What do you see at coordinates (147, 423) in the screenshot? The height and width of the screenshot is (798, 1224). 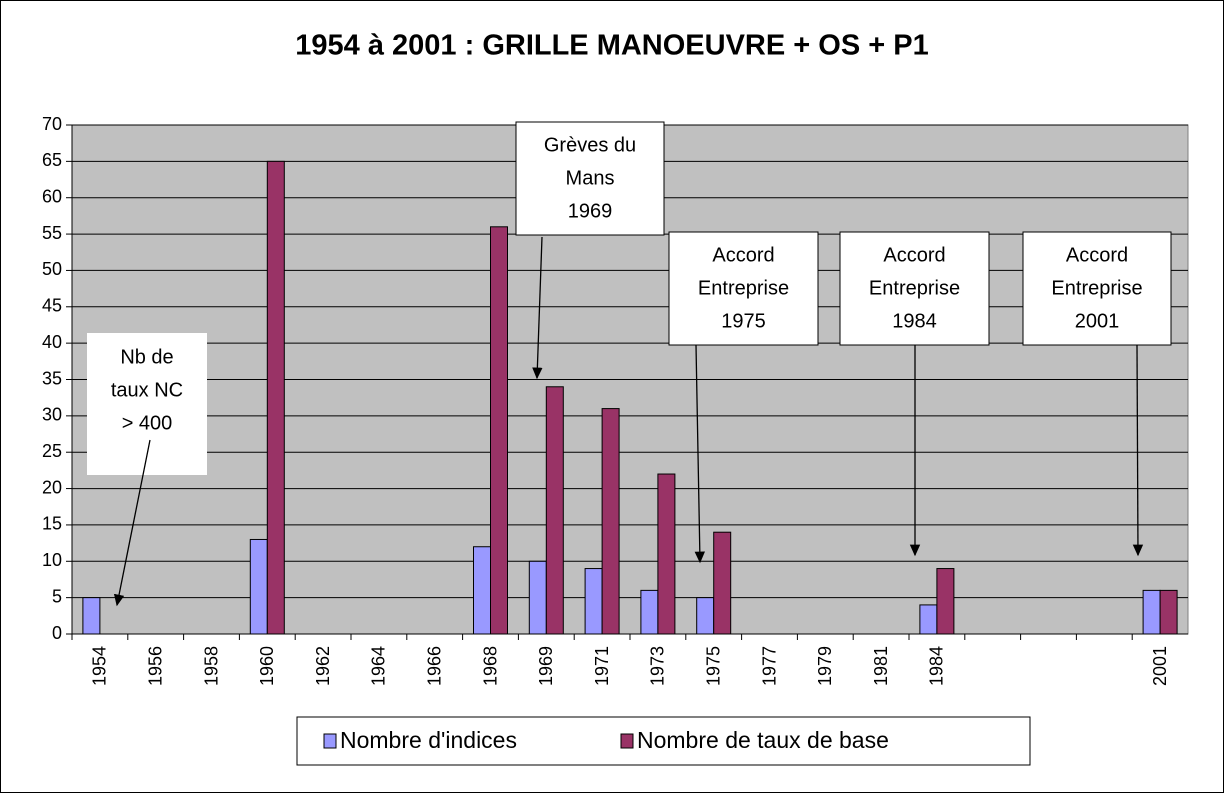 I see `annotation-text: > 400` at bounding box center [147, 423].